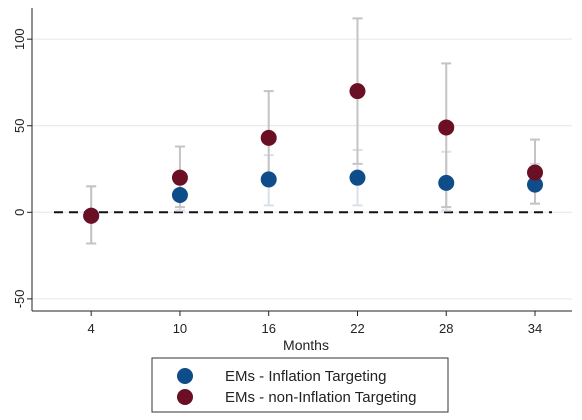 This screenshot has width=582, height=420. Describe the element at coordinates (321, 397) in the screenshot. I see `legend-label-1: EMs - non-Inflation Targeting` at that location.